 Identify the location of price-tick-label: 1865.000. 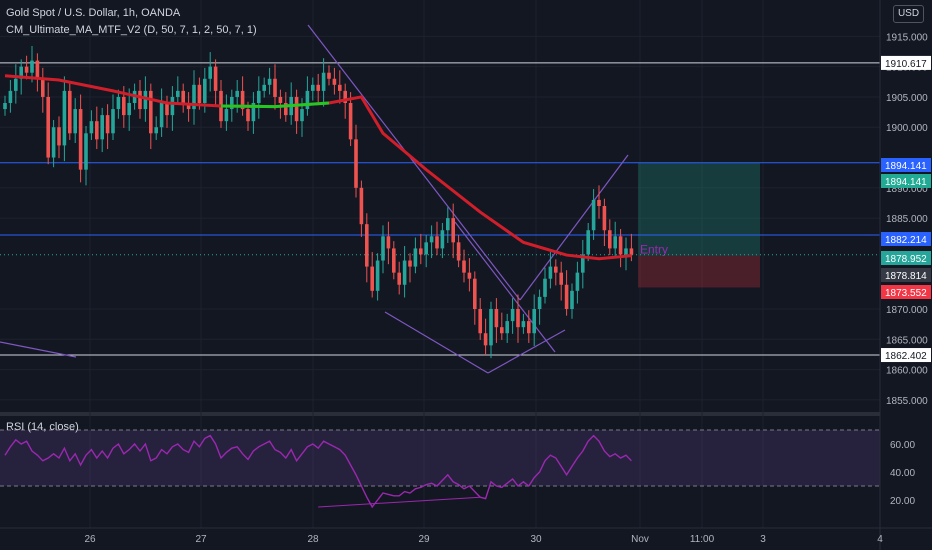
(907, 340).